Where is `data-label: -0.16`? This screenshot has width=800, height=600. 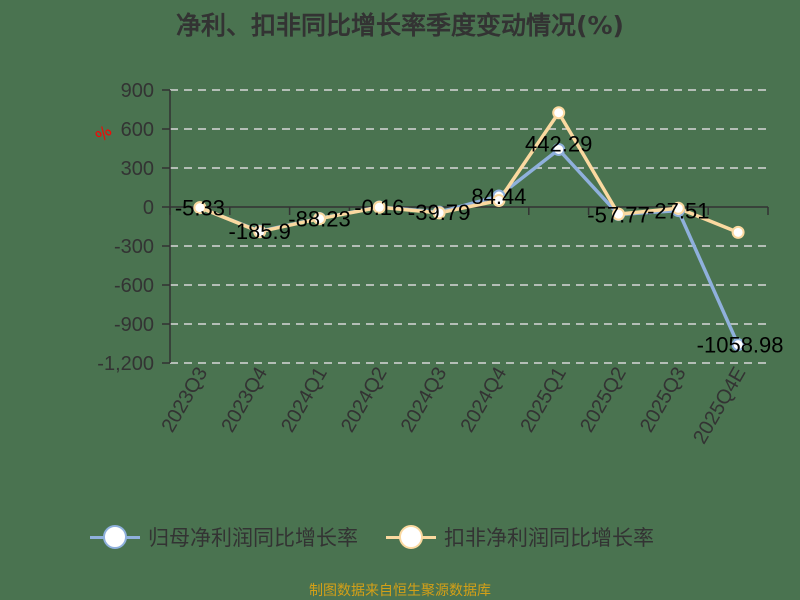
data-label: -0.16 is located at coordinates (379, 207).